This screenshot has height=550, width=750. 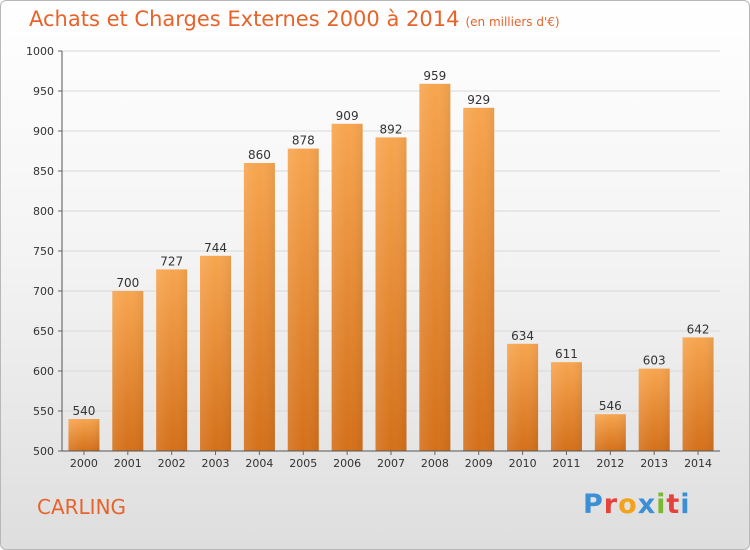 I want to click on logo-letter: P, so click(x=593, y=504).